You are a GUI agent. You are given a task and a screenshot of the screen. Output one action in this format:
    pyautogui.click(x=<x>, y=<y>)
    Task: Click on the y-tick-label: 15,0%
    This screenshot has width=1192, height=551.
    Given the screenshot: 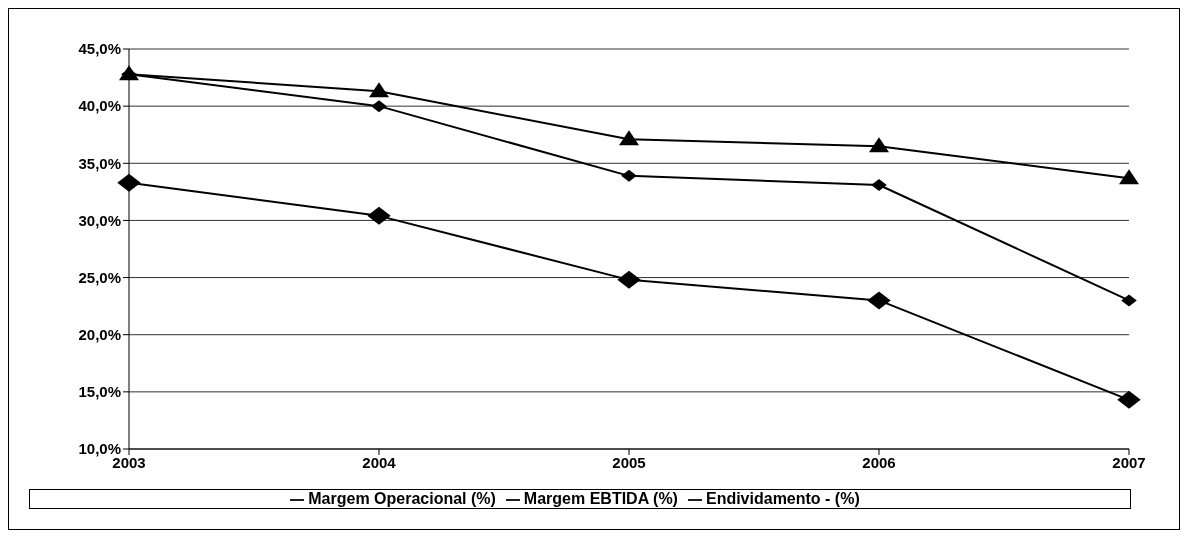 What is the action you would take?
    pyautogui.click(x=99, y=392)
    